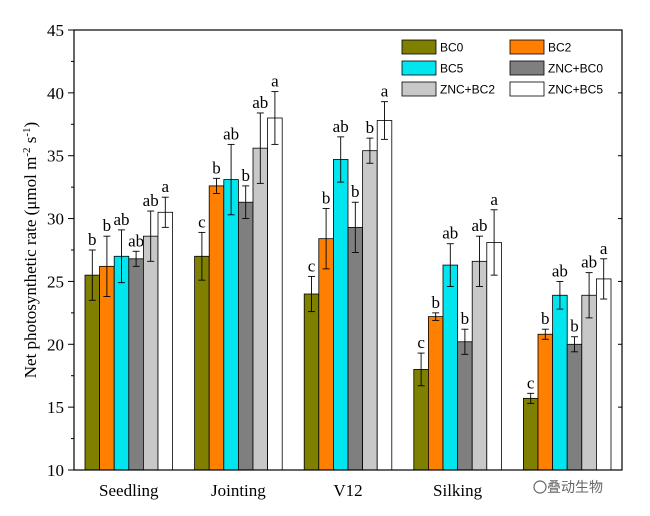  Describe the element at coordinates (458, 490) in the screenshot. I see `x-tick-label: Silking` at that location.